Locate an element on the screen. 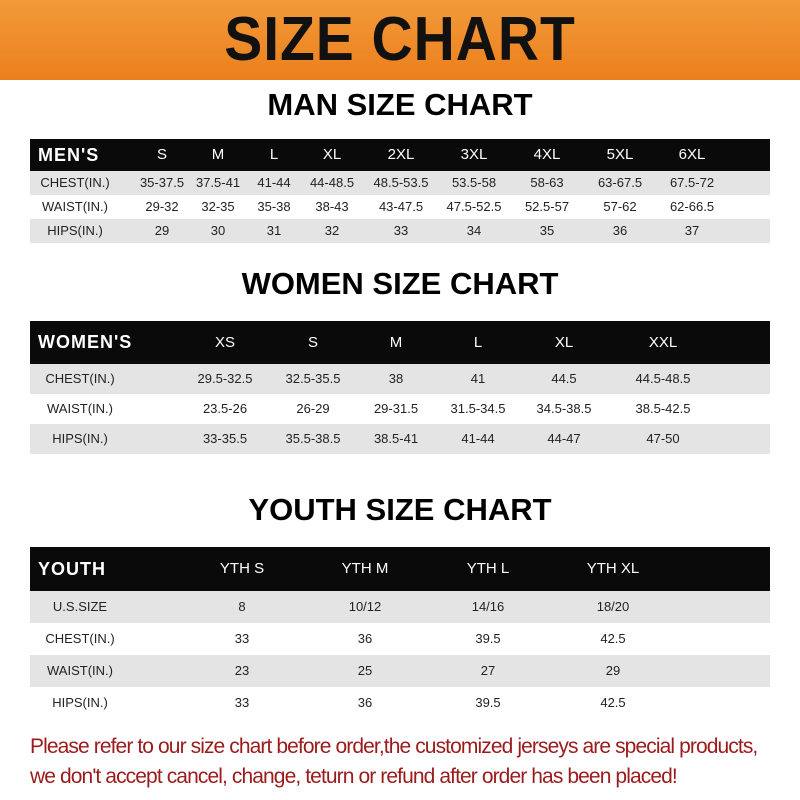  men-section-title: MAN SIZE CHART is located at coordinates (400, 104).